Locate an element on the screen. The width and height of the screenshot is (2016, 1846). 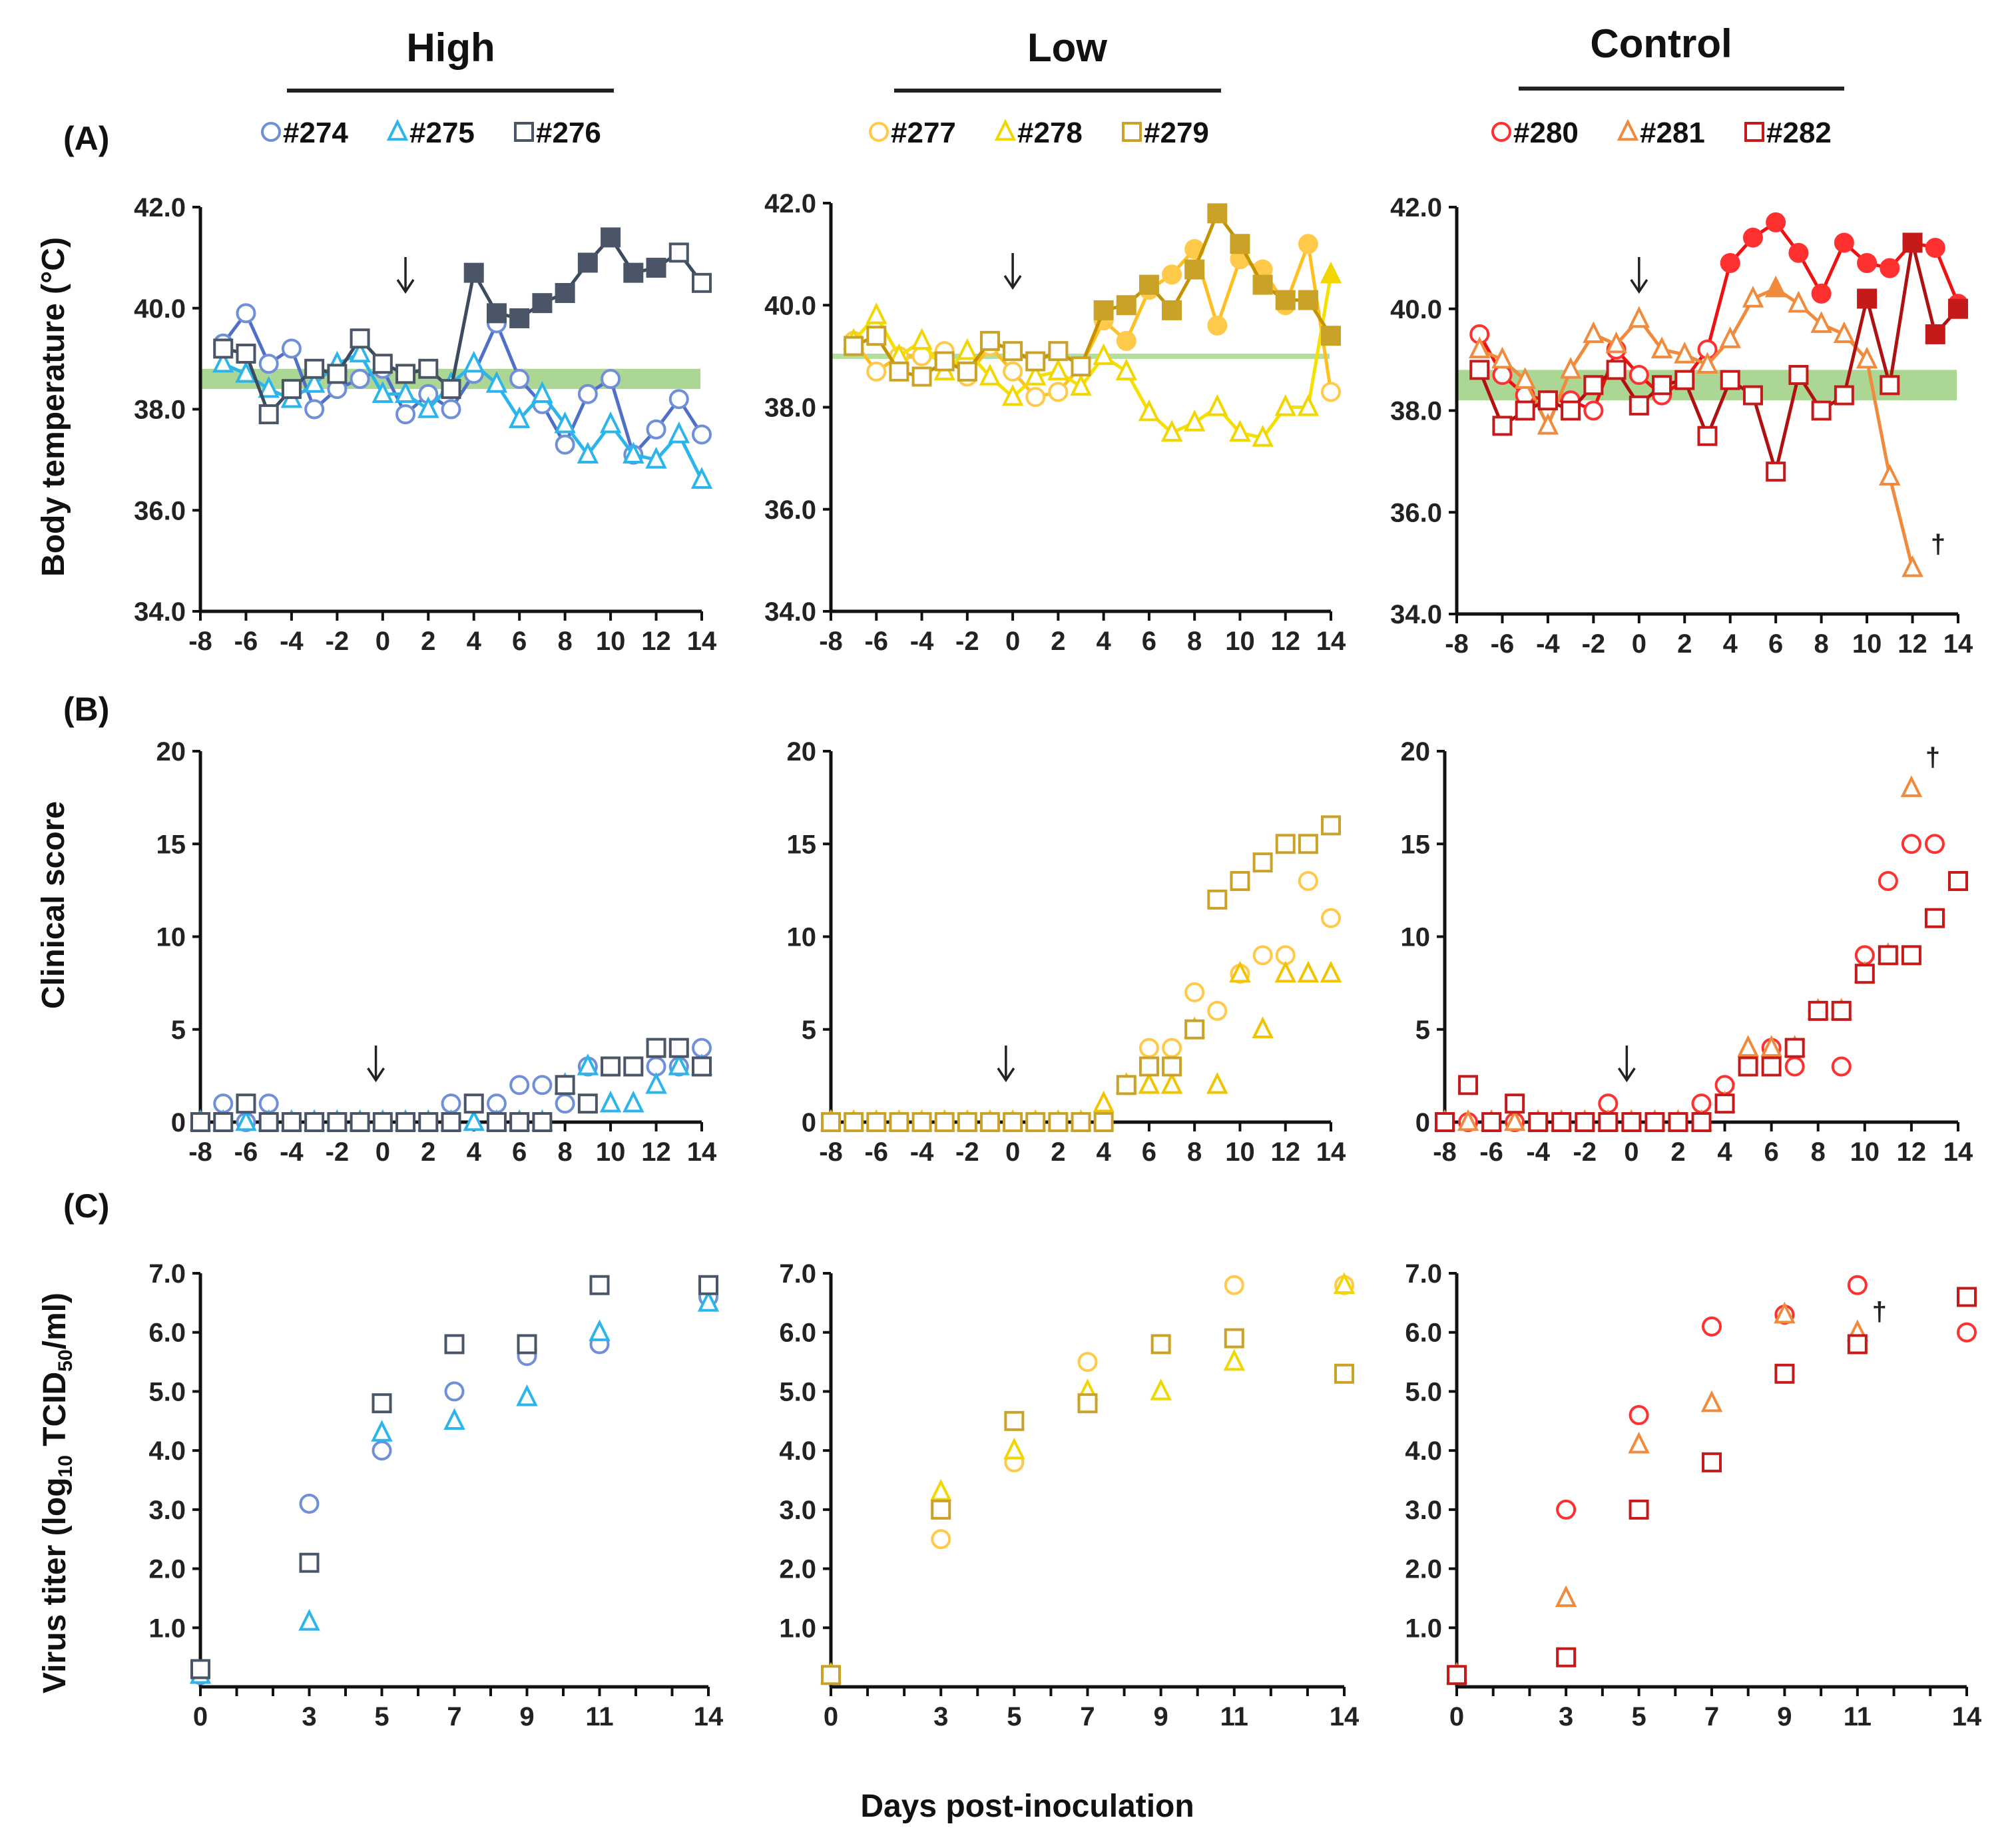
y-tick-label: 10 is located at coordinates (171, 937).